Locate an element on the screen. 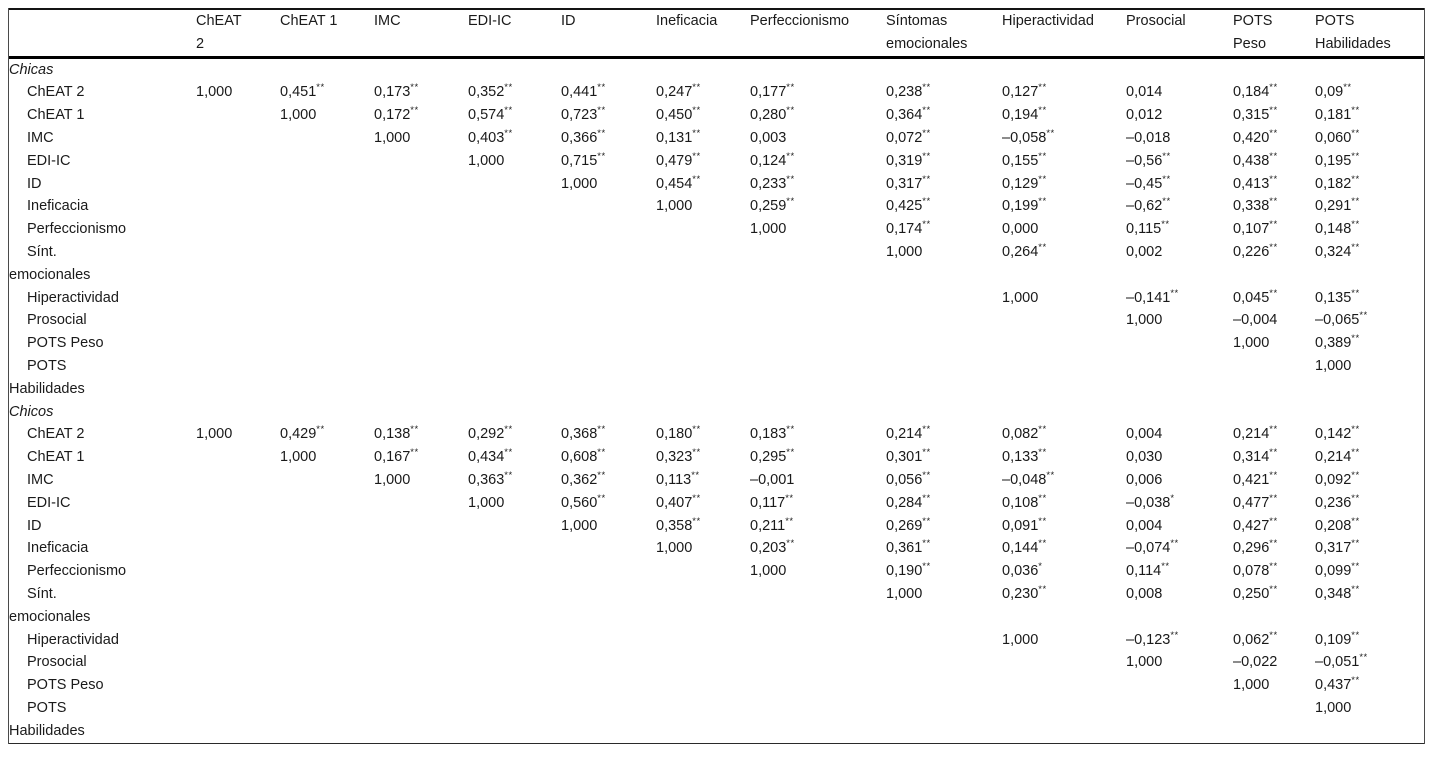  correlation-number: 0,259 is located at coordinates (768, 206).